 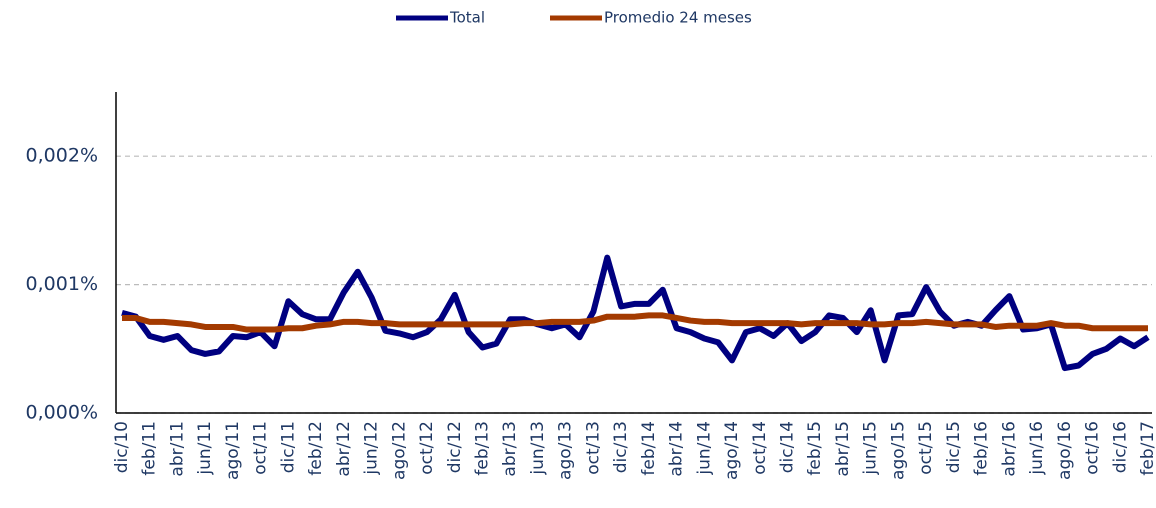 What do you see at coordinates (732, 450) in the screenshot?
I see `x-tick-label: ago/14` at bounding box center [732, 450].